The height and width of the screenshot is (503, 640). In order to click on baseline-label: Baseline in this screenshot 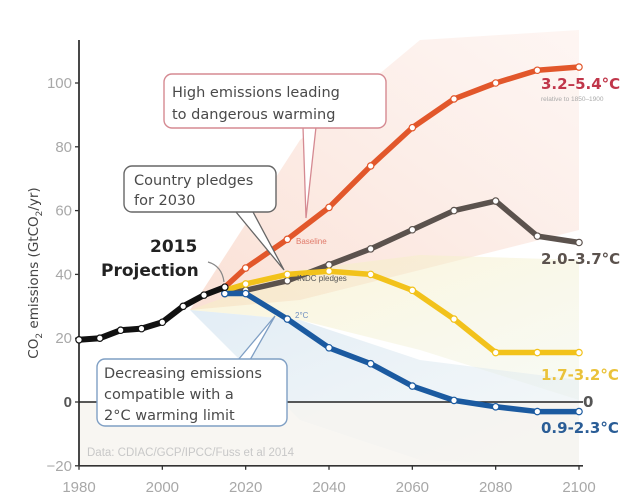, I will do `click(311, 241)`.